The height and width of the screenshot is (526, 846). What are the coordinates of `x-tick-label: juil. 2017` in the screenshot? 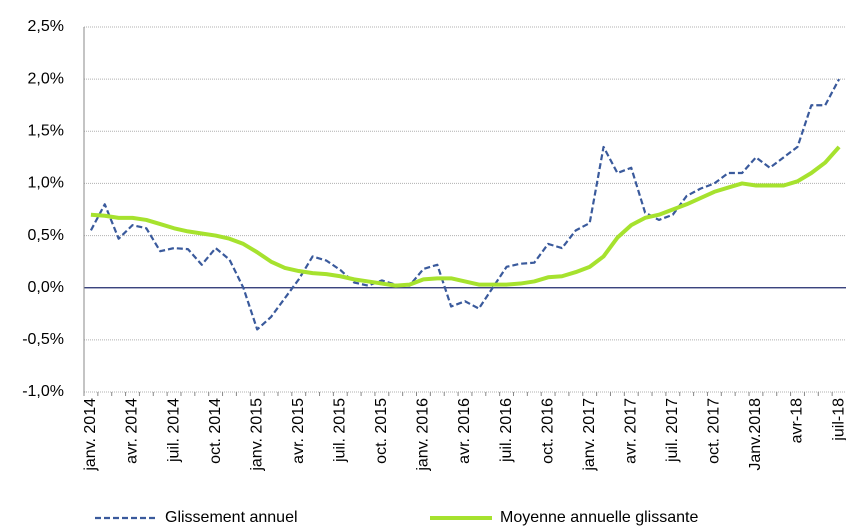 It's located at (672, 430).